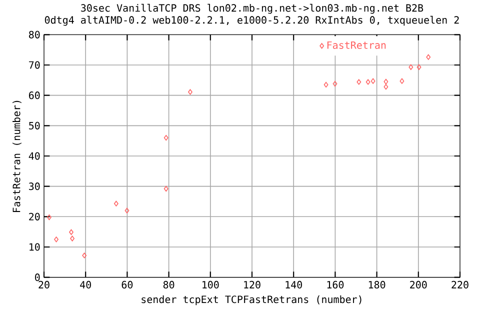 This screenshot has width=480, height=320. Describe the element at coordinates (35, 247) in the screenshot. I see `y-tick-label: 10` at that location.